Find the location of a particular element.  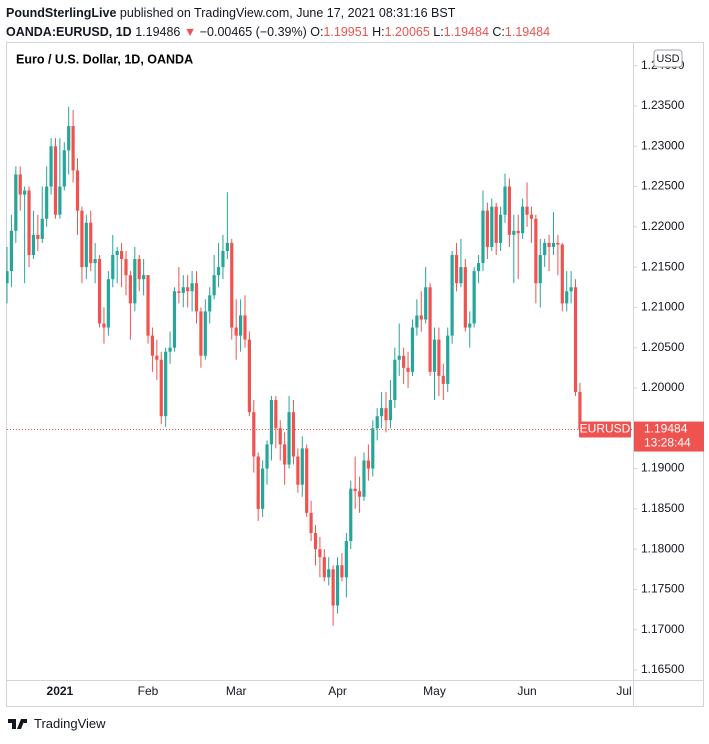

y-tick-label: 1.21000 is located at coordinates (663, 307).